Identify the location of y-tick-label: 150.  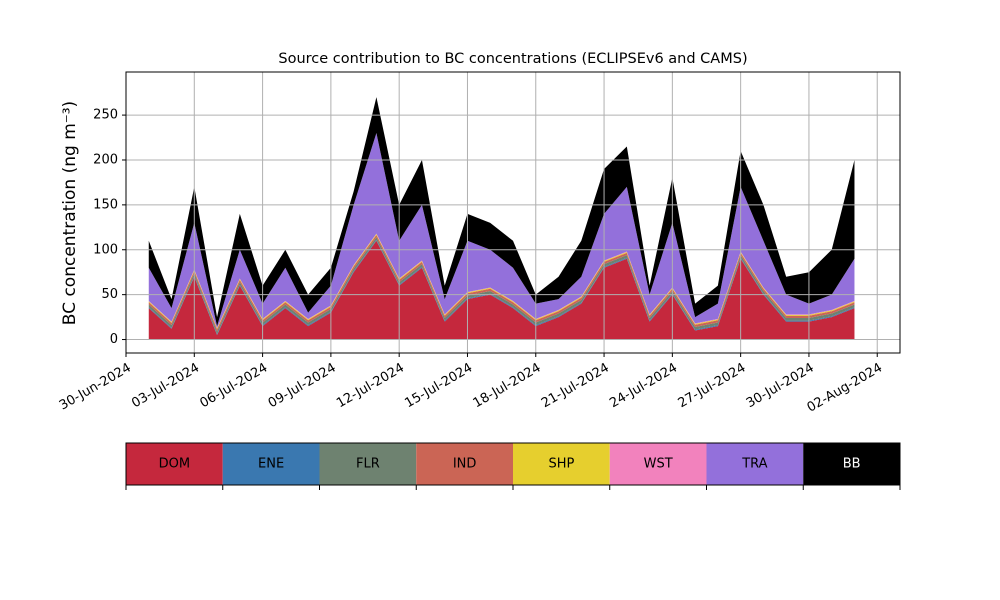
(105, 204).